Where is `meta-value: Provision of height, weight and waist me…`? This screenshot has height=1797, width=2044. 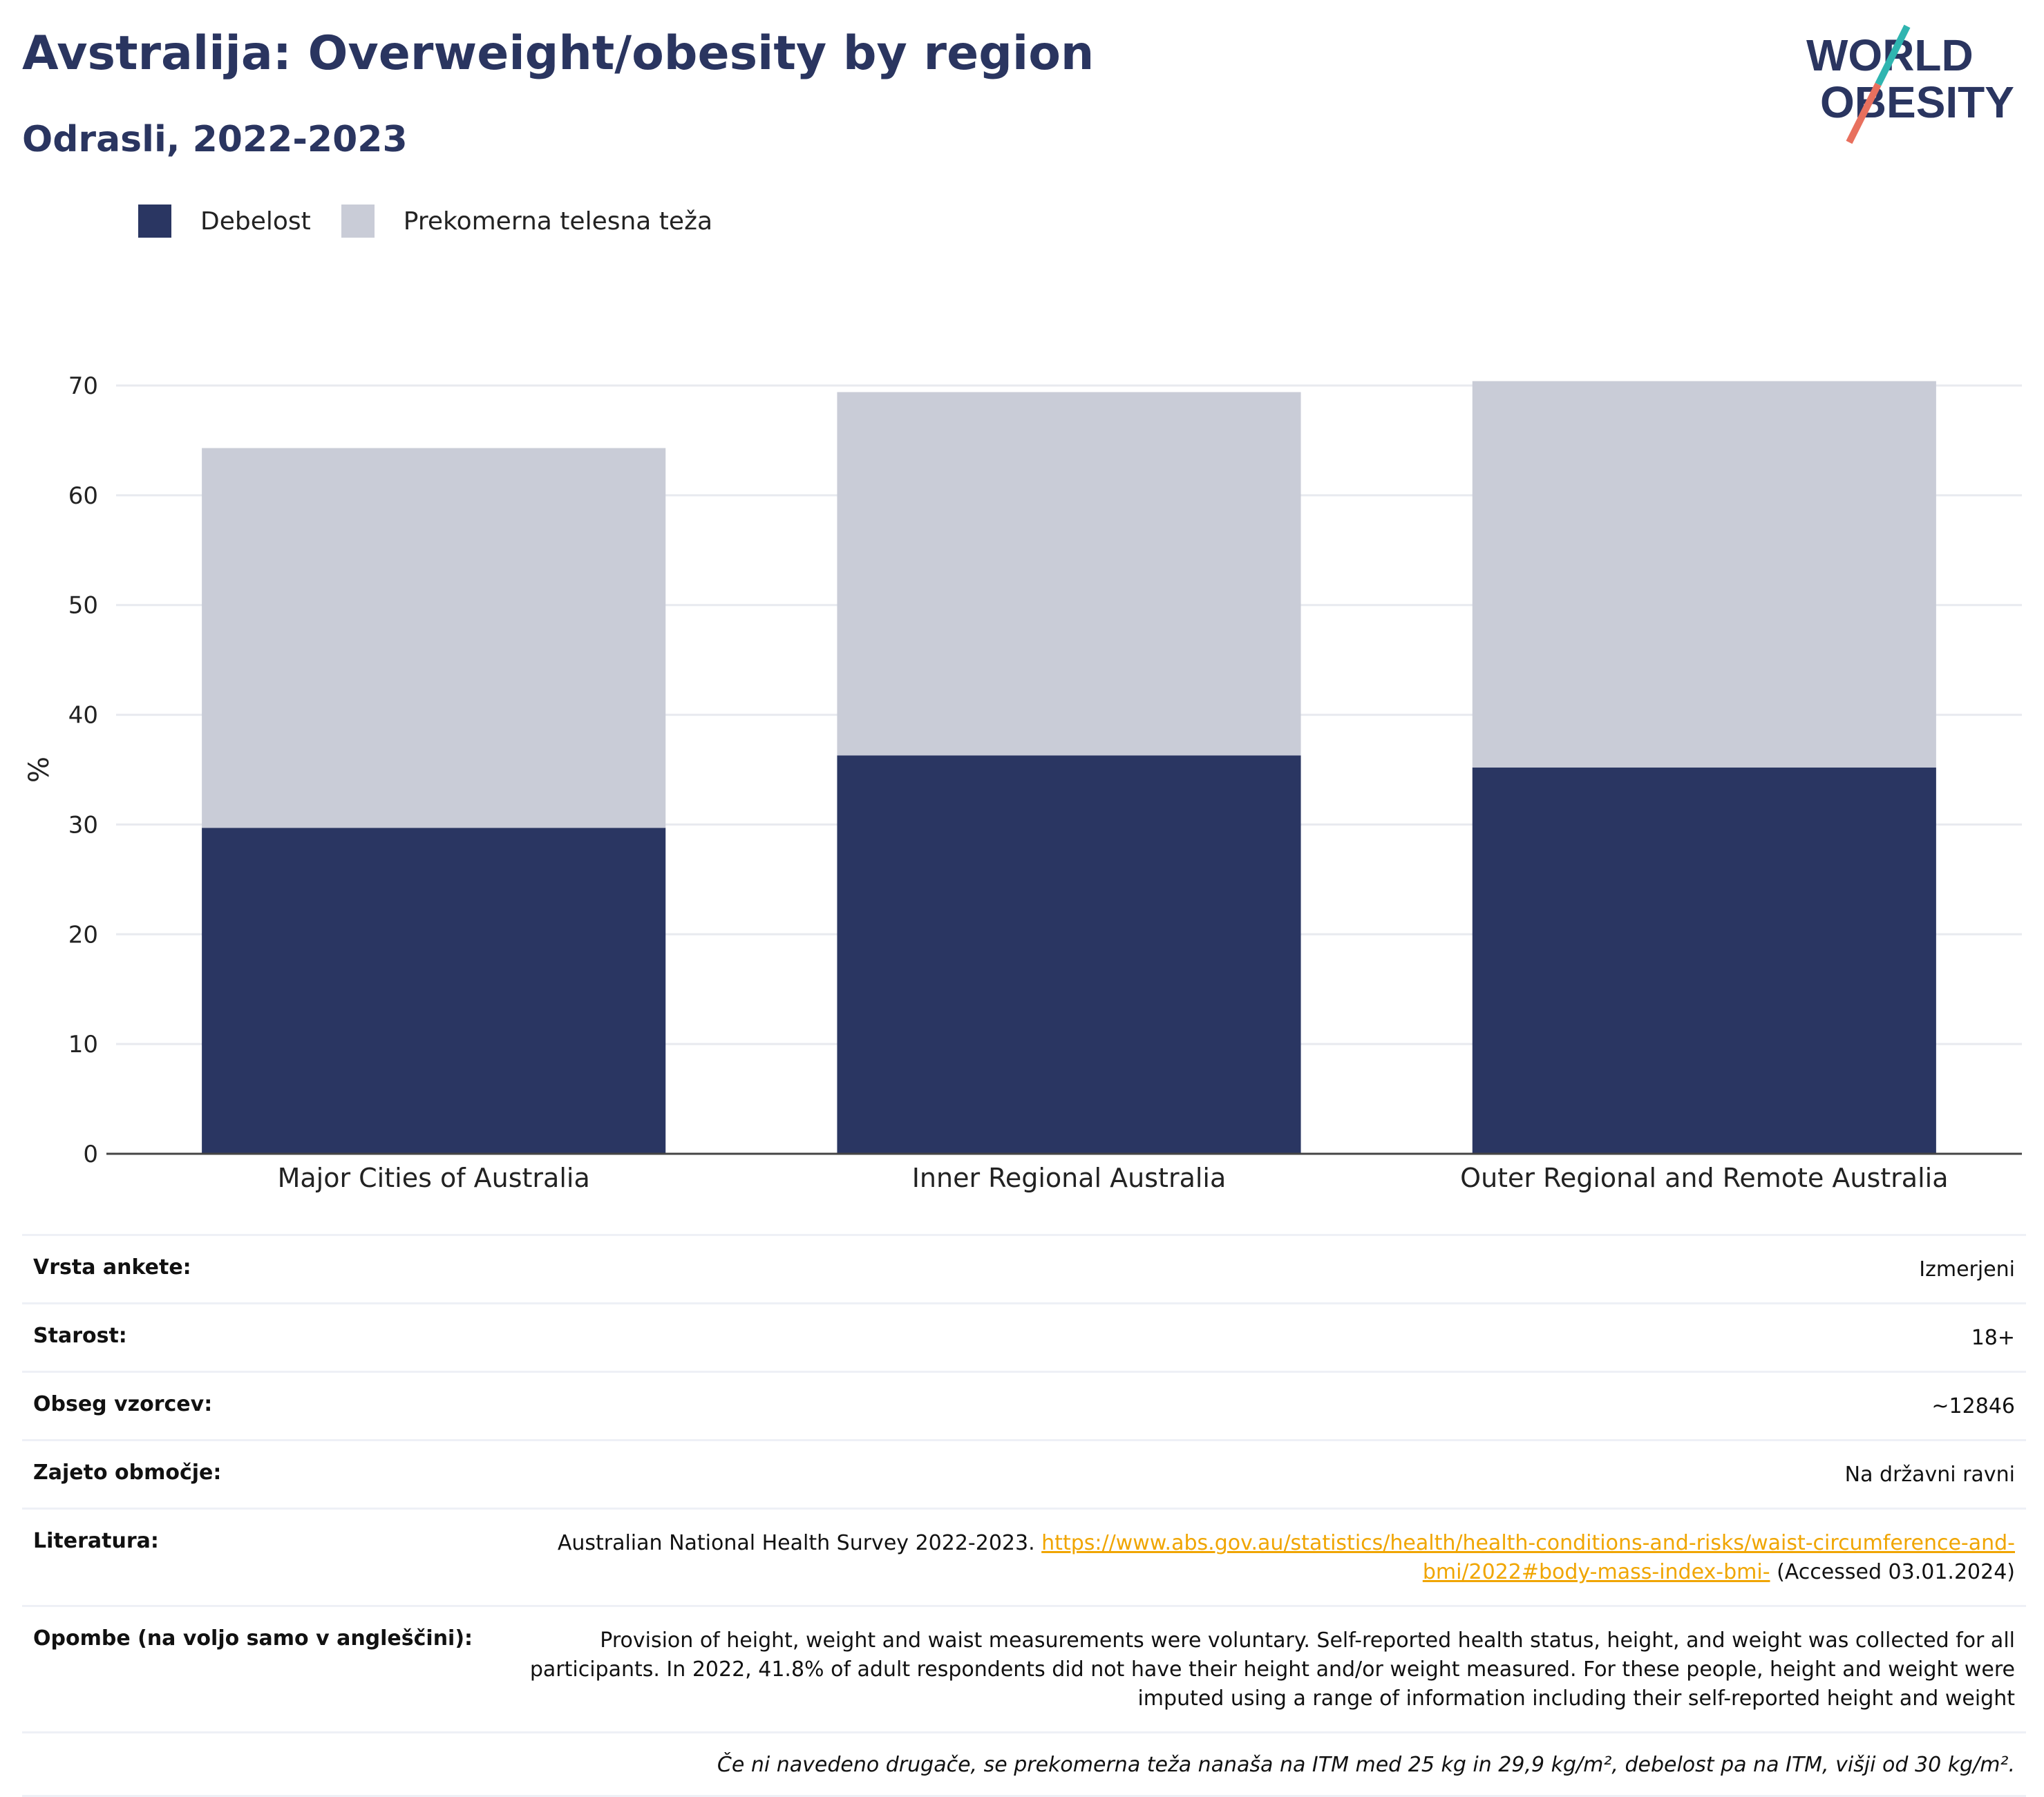 meta-value: Provision of height, weight and waist me… is located at coordinates (1272, 1669).